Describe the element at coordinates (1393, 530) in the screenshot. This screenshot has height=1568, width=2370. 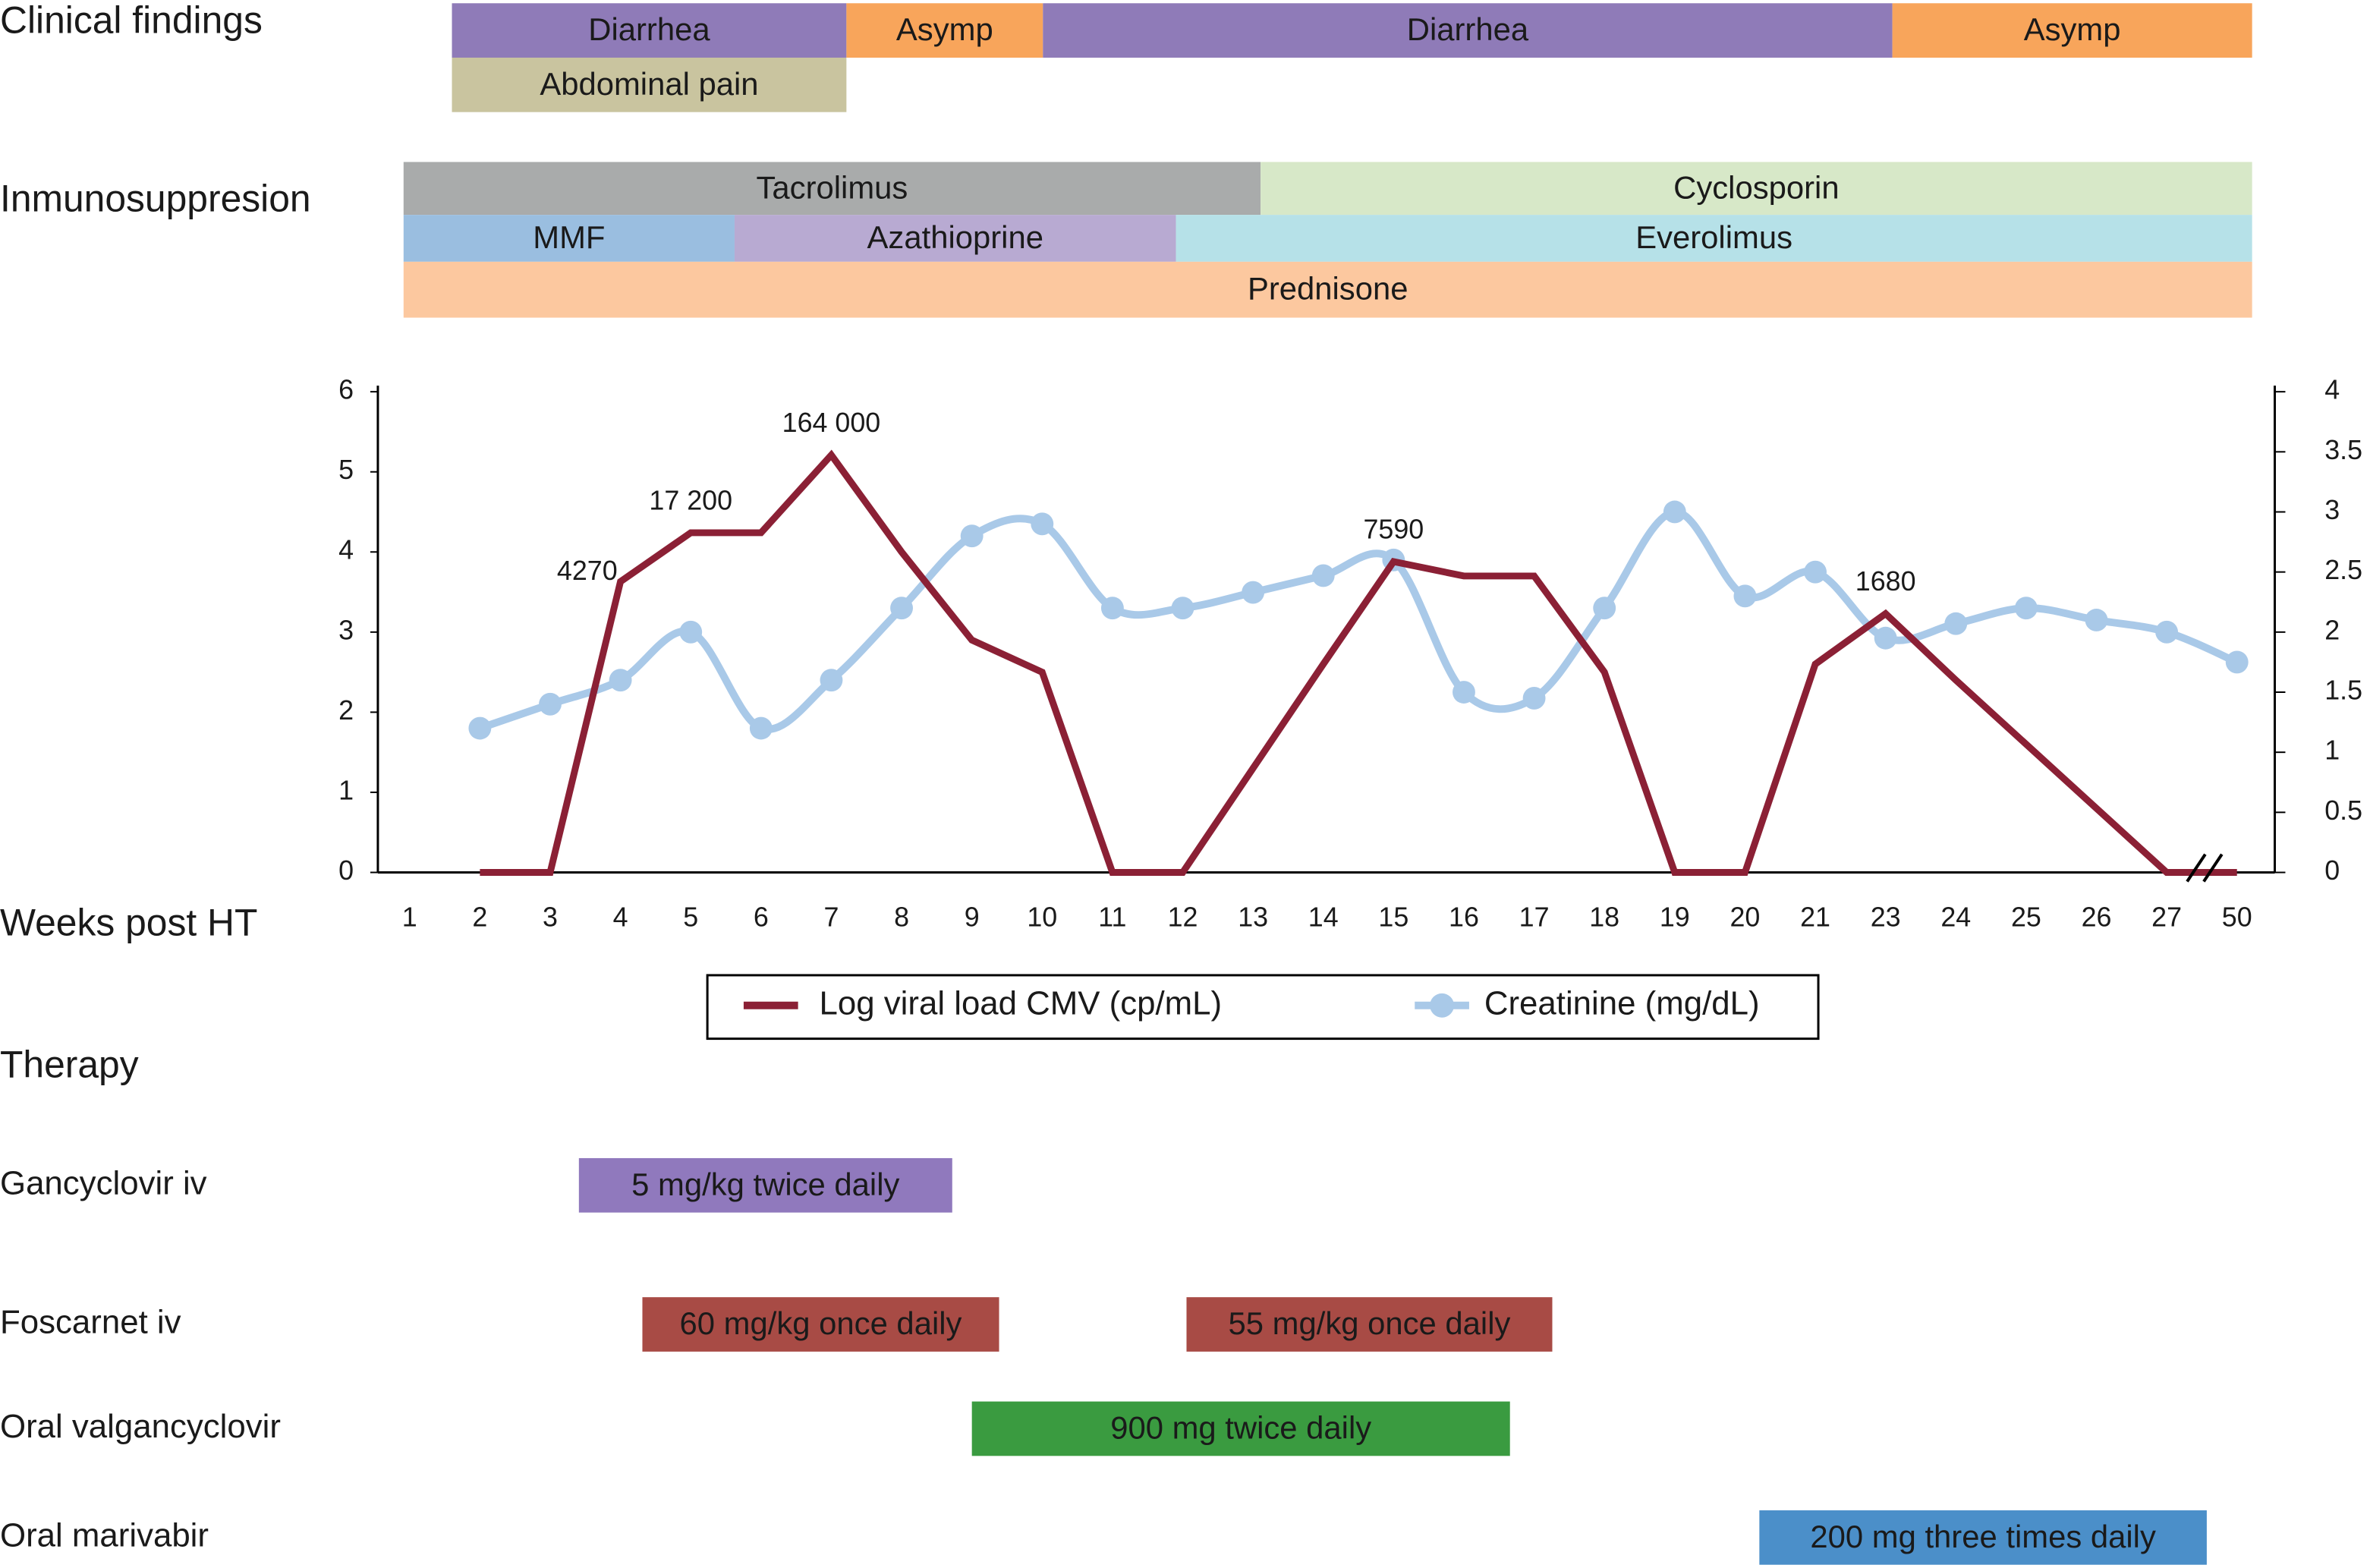
I see `data-label: 7590` at that location.